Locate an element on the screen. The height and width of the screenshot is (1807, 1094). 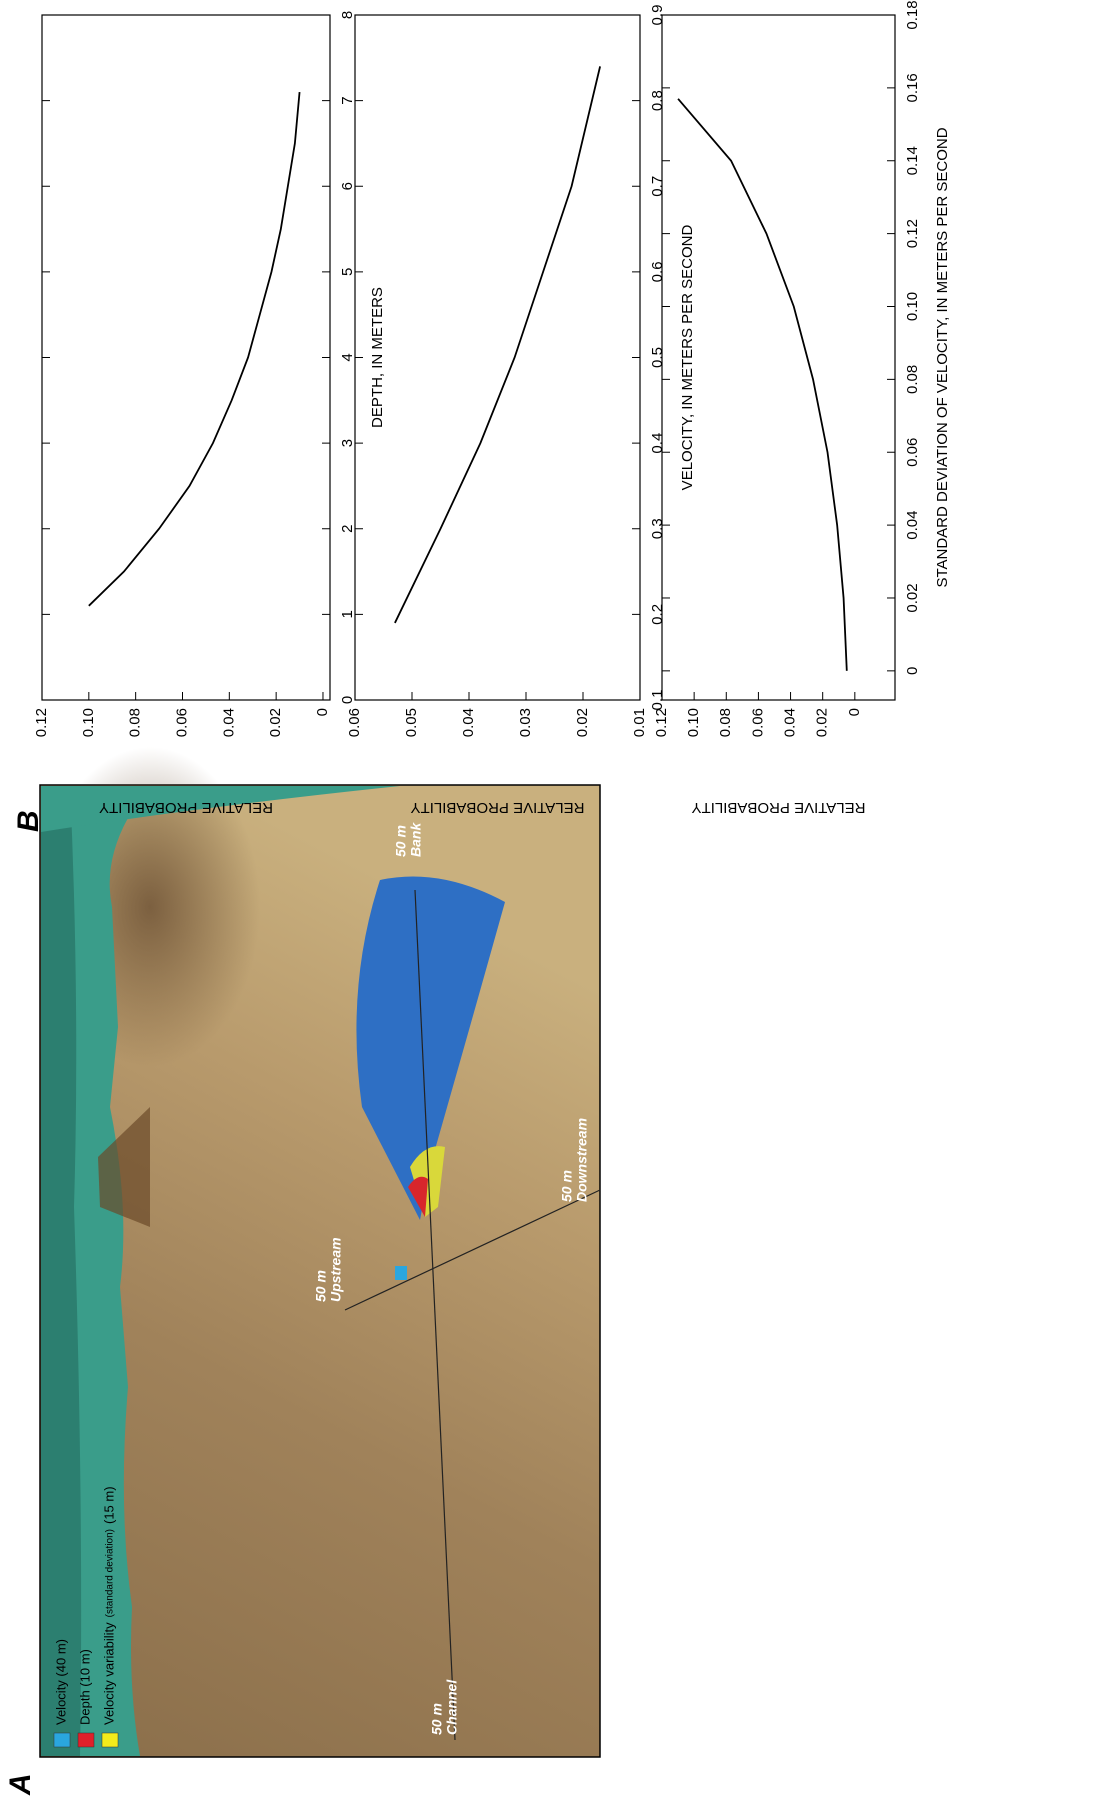
y-tick-label: 0.01 is located at coordinates (639, 722).